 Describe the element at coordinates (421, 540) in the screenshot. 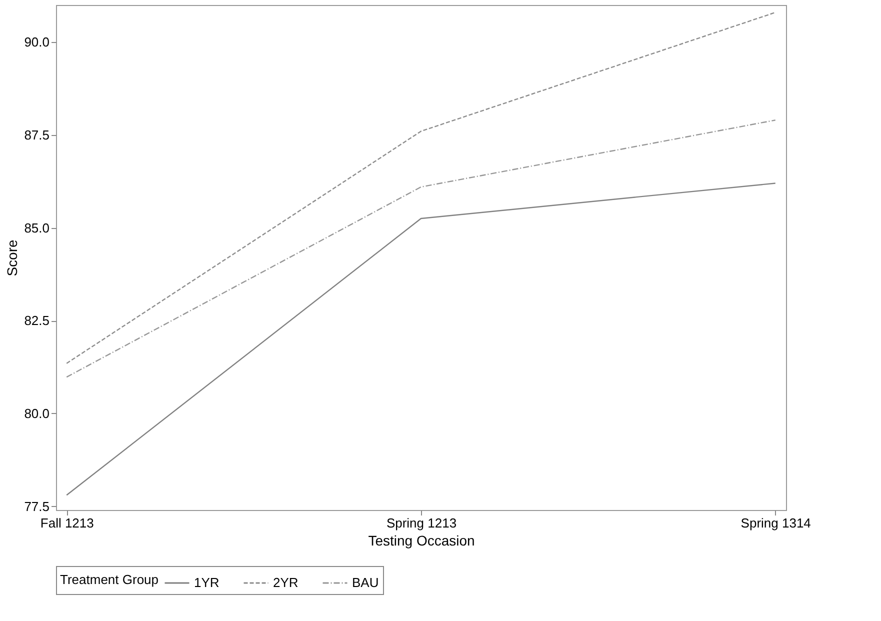

I see `x-axis-title: Testing Occasion` at that location.